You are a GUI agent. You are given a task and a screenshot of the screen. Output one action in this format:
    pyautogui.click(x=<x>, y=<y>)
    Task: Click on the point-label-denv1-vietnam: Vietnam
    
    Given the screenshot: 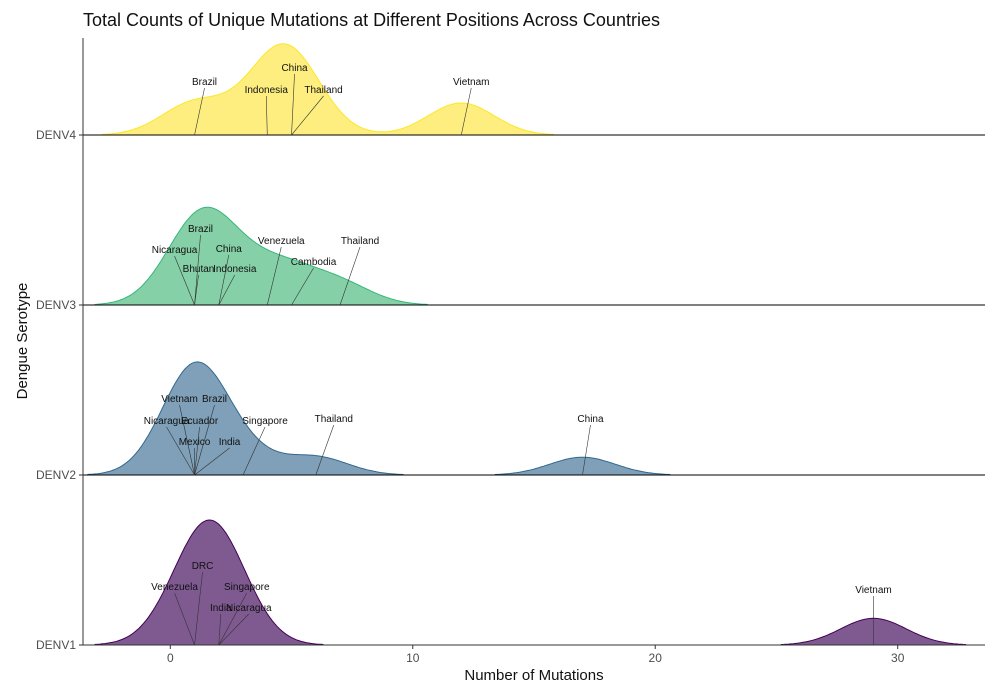 What is the action you would take?
    pyautogui.click(x=873, y=590)
    